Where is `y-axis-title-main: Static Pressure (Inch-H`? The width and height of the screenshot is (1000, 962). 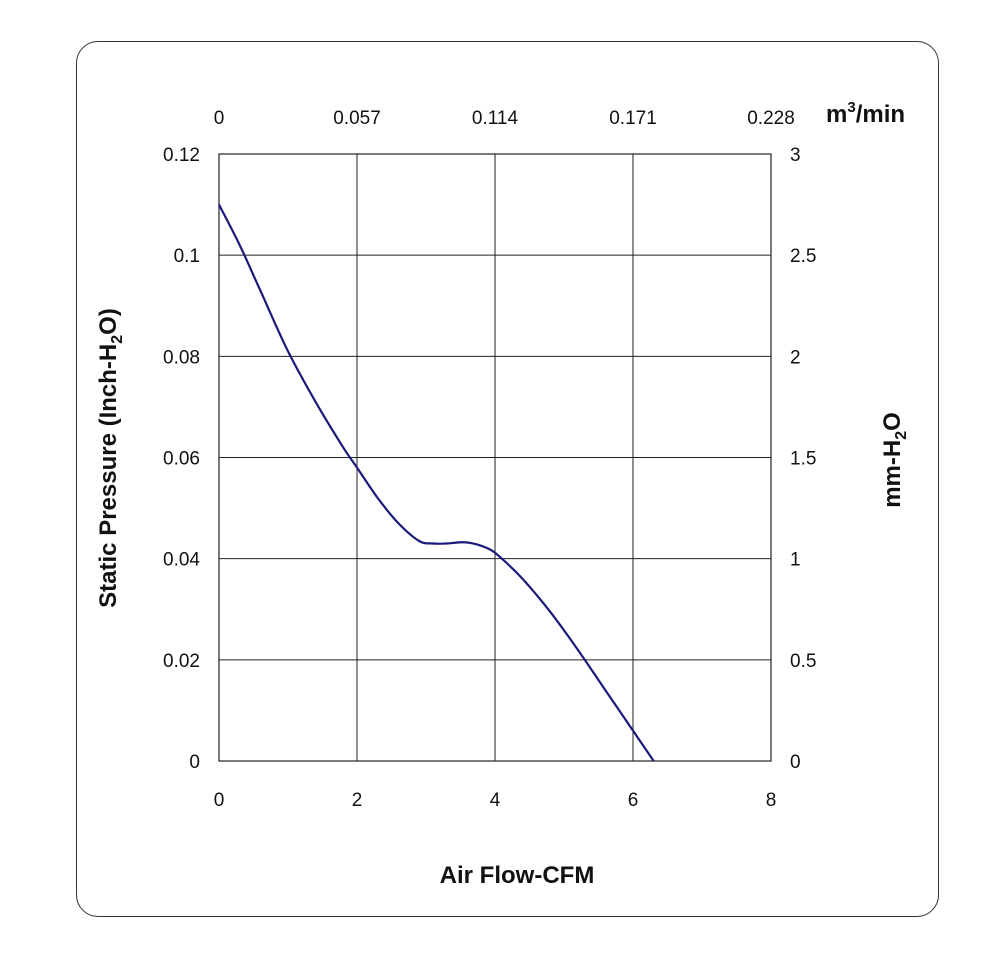
y-axis-title-main: Static Pressure (Inch-H is located at coordinates (108, 476).